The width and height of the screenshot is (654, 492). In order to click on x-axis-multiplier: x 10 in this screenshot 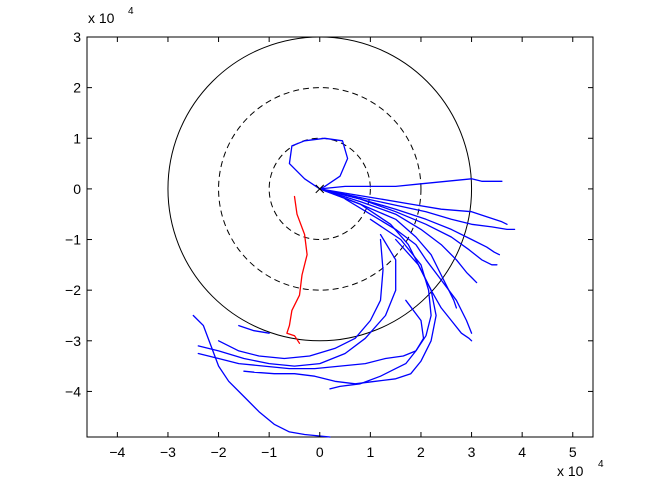, I will do `click(570, 471)`.